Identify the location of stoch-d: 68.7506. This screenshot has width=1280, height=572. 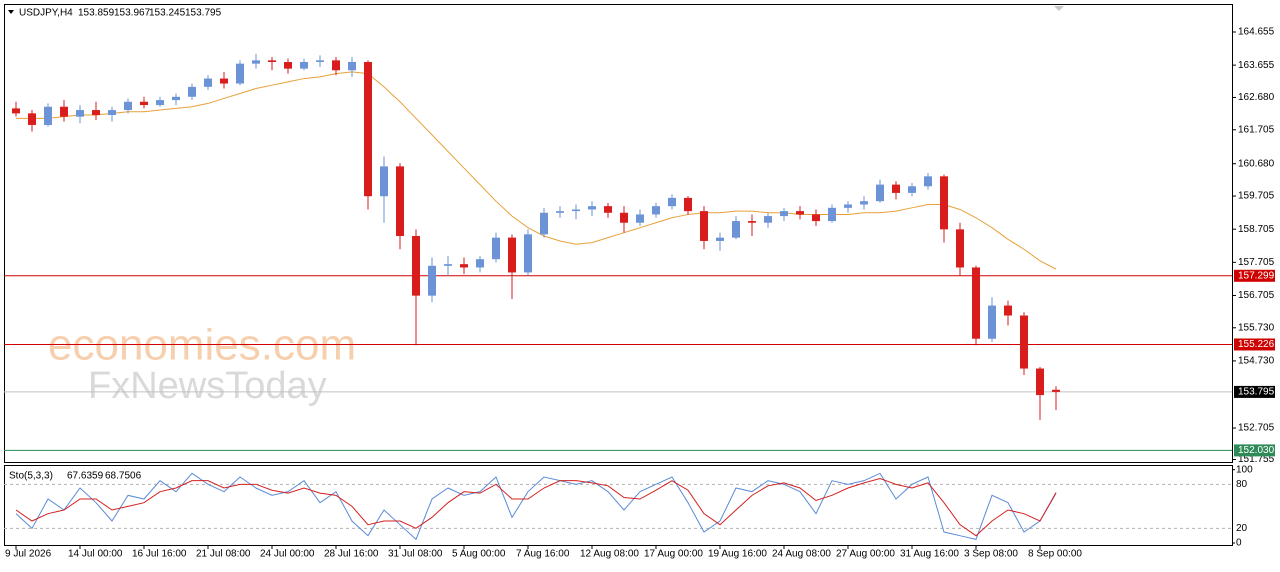
(123, 476).